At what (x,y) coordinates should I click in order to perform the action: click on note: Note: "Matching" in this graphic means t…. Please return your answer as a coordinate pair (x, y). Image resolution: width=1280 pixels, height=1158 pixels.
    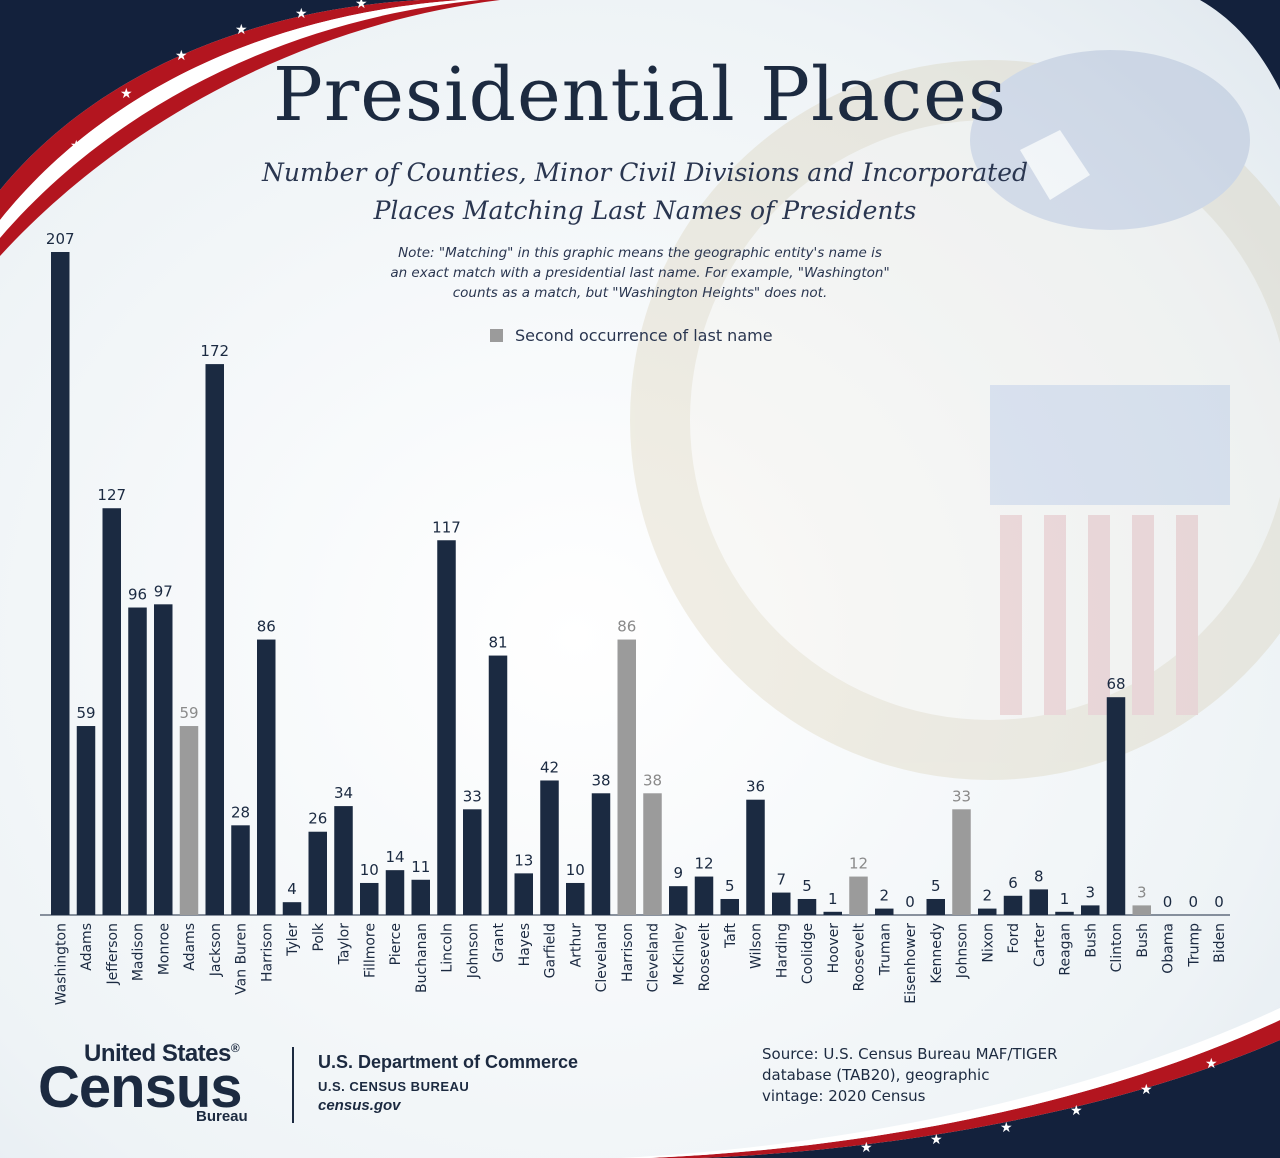
    Looking at the image, I should click on (640, 273).